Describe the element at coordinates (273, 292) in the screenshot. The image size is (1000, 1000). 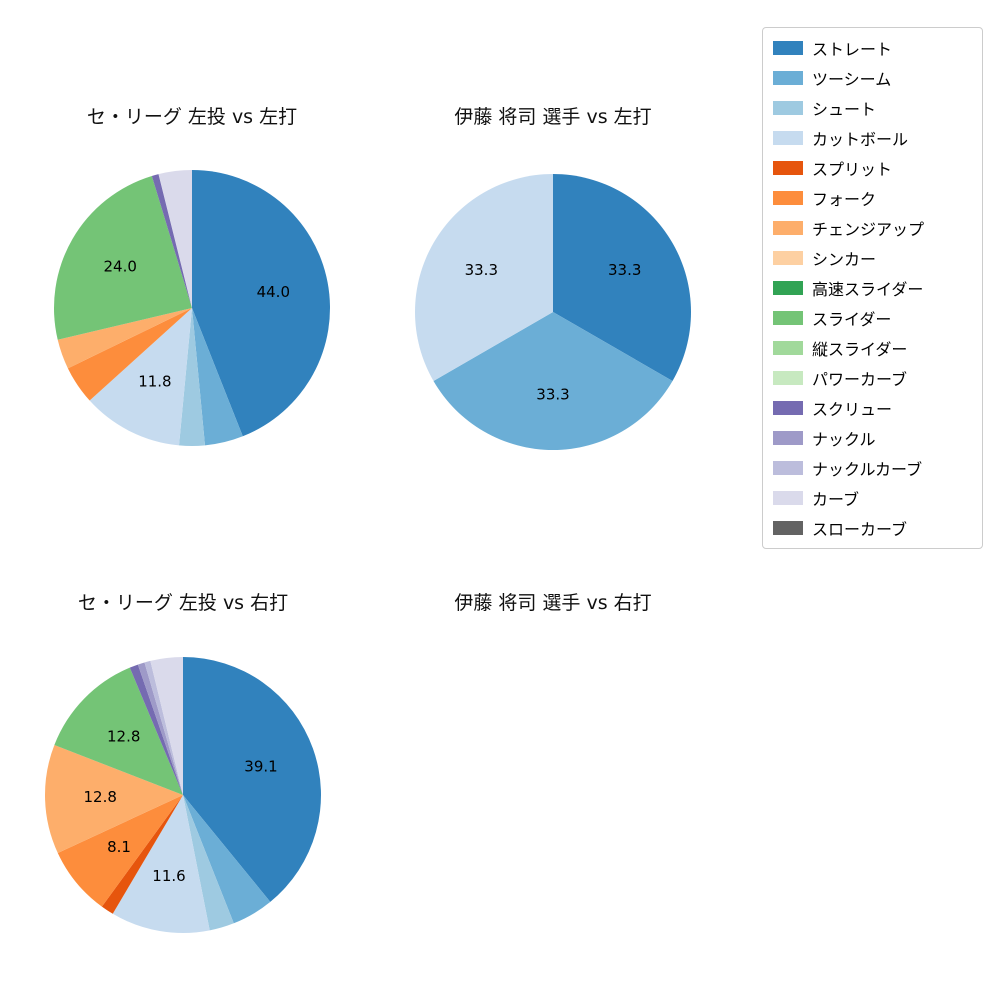
I see `pie-value-label: 44.0` at that location.